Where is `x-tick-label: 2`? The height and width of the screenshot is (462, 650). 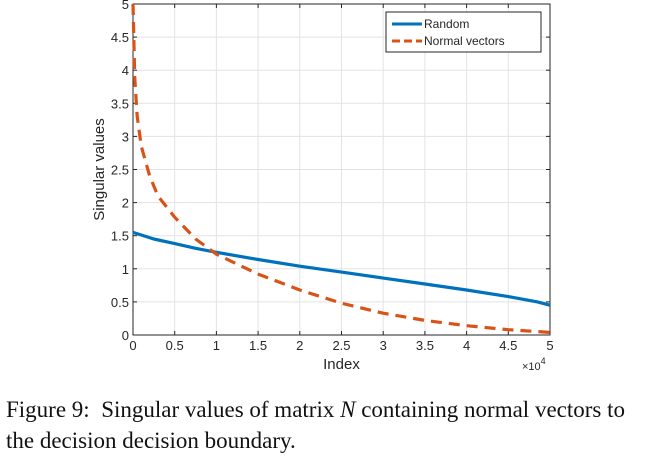
x-tick-label: 2 is located at coordinates (299, 345).